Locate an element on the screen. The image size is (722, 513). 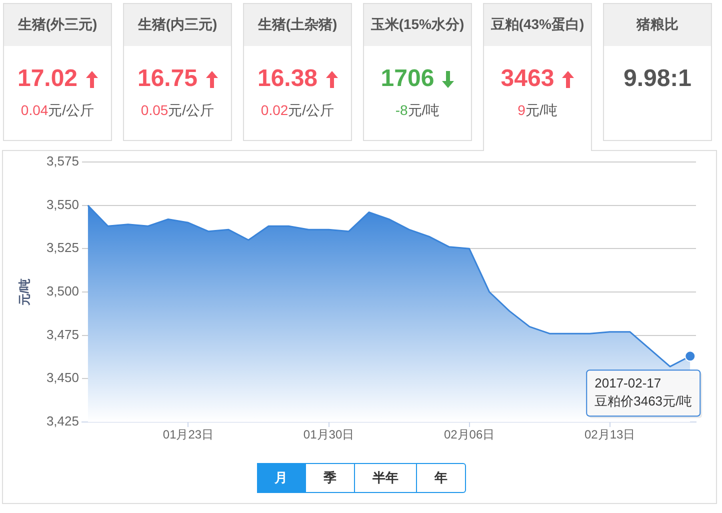
data-label: 0.04元/公斤 is located at coordinates (57, 110).